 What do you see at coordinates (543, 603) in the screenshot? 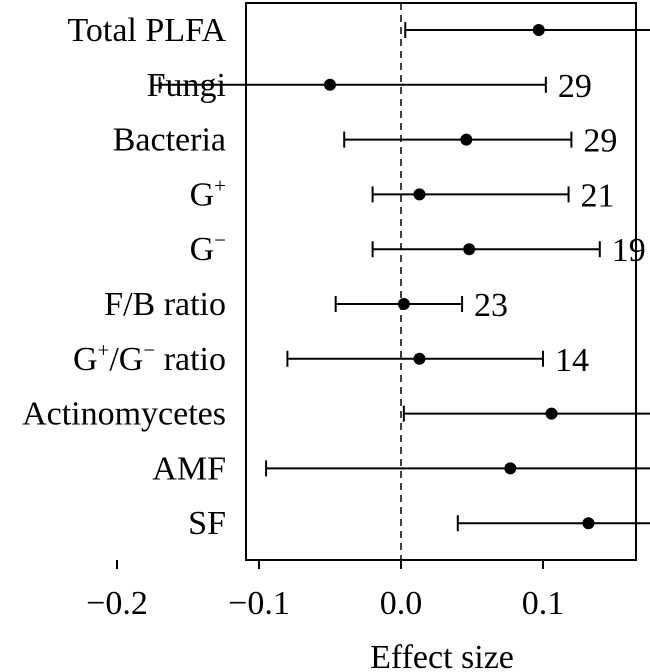
I see `x-tick-label: 0.1` at bounding box center [543, 603].